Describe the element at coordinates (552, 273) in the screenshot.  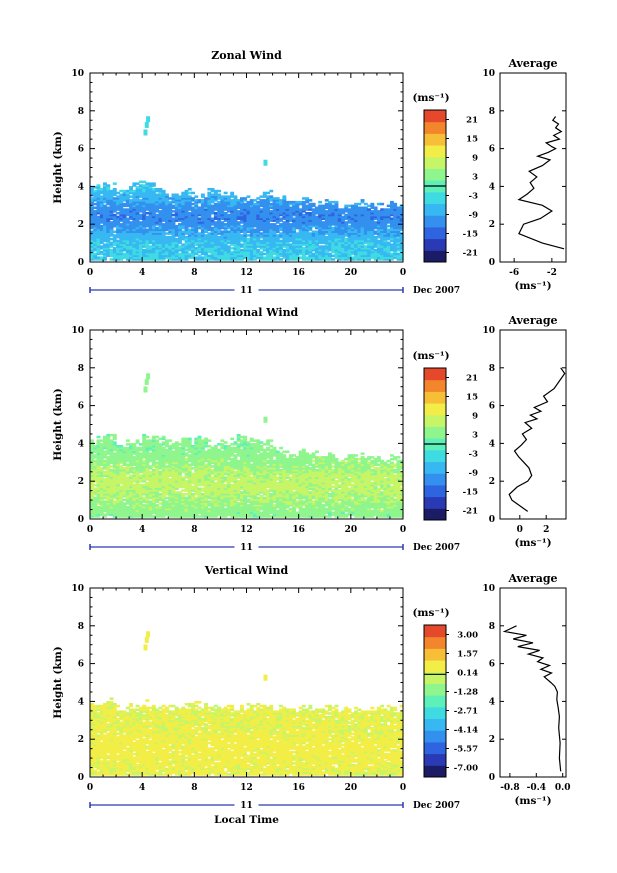
I see `profile-x-tick-label: -2` at that location.